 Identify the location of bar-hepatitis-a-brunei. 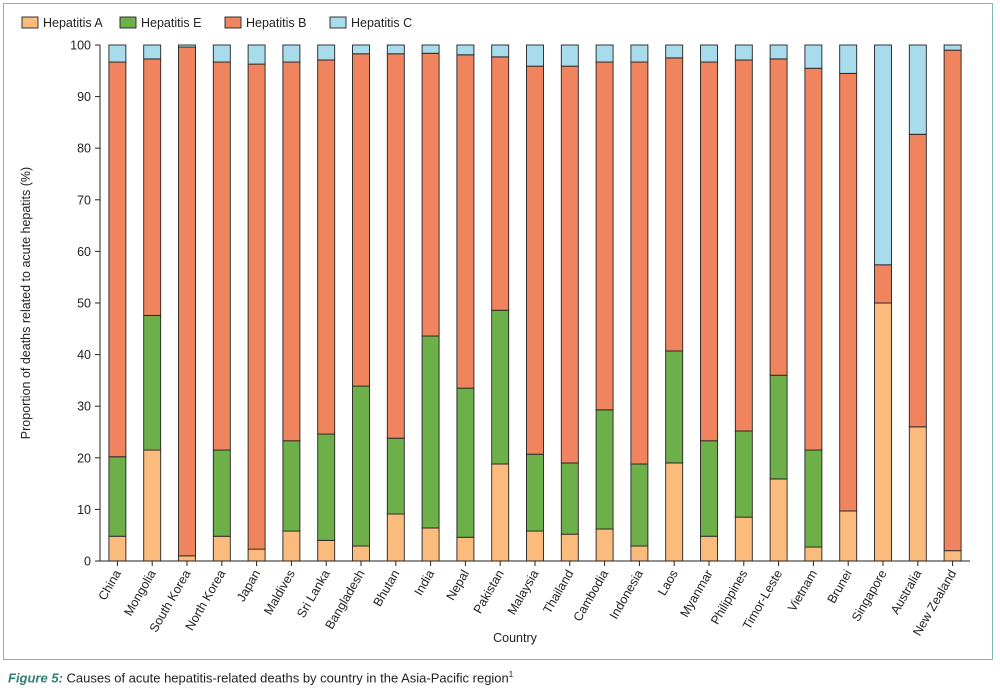
(848, 536).